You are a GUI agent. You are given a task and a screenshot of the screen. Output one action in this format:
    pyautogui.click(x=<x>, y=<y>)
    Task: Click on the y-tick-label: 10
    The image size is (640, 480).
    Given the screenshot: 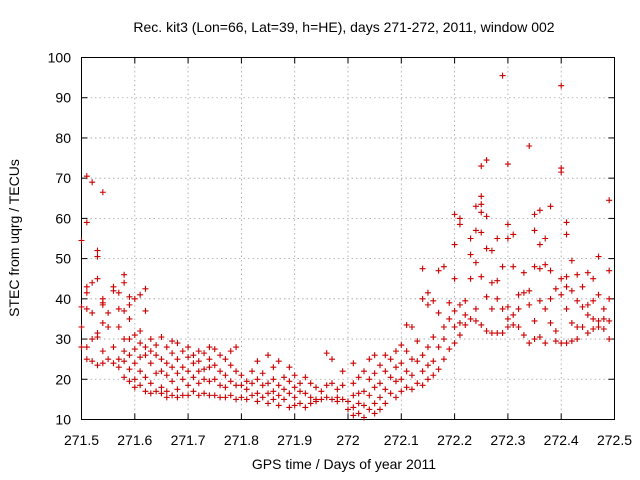 What is the action you would take?
    pyautogui.click(x=63, y=420)
    